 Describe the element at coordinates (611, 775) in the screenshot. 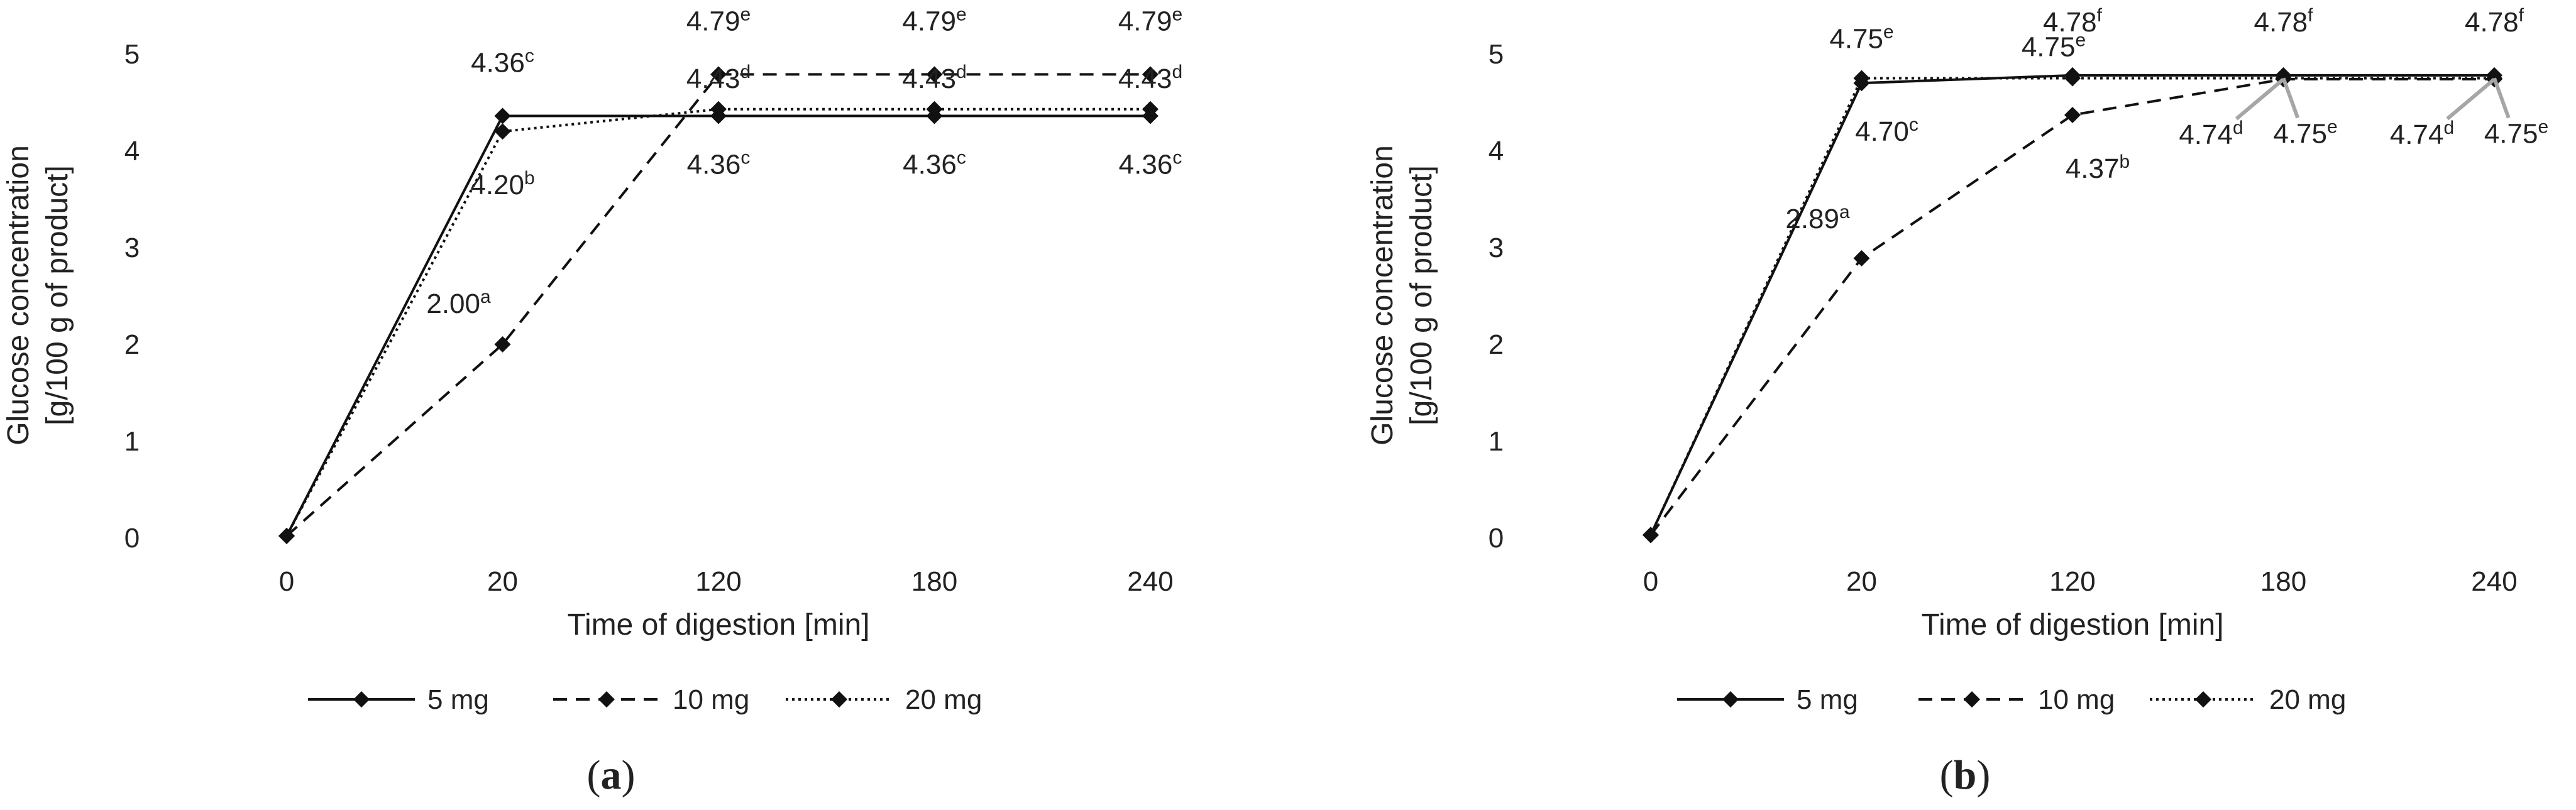

I see `panel-label: (a)` at that location.